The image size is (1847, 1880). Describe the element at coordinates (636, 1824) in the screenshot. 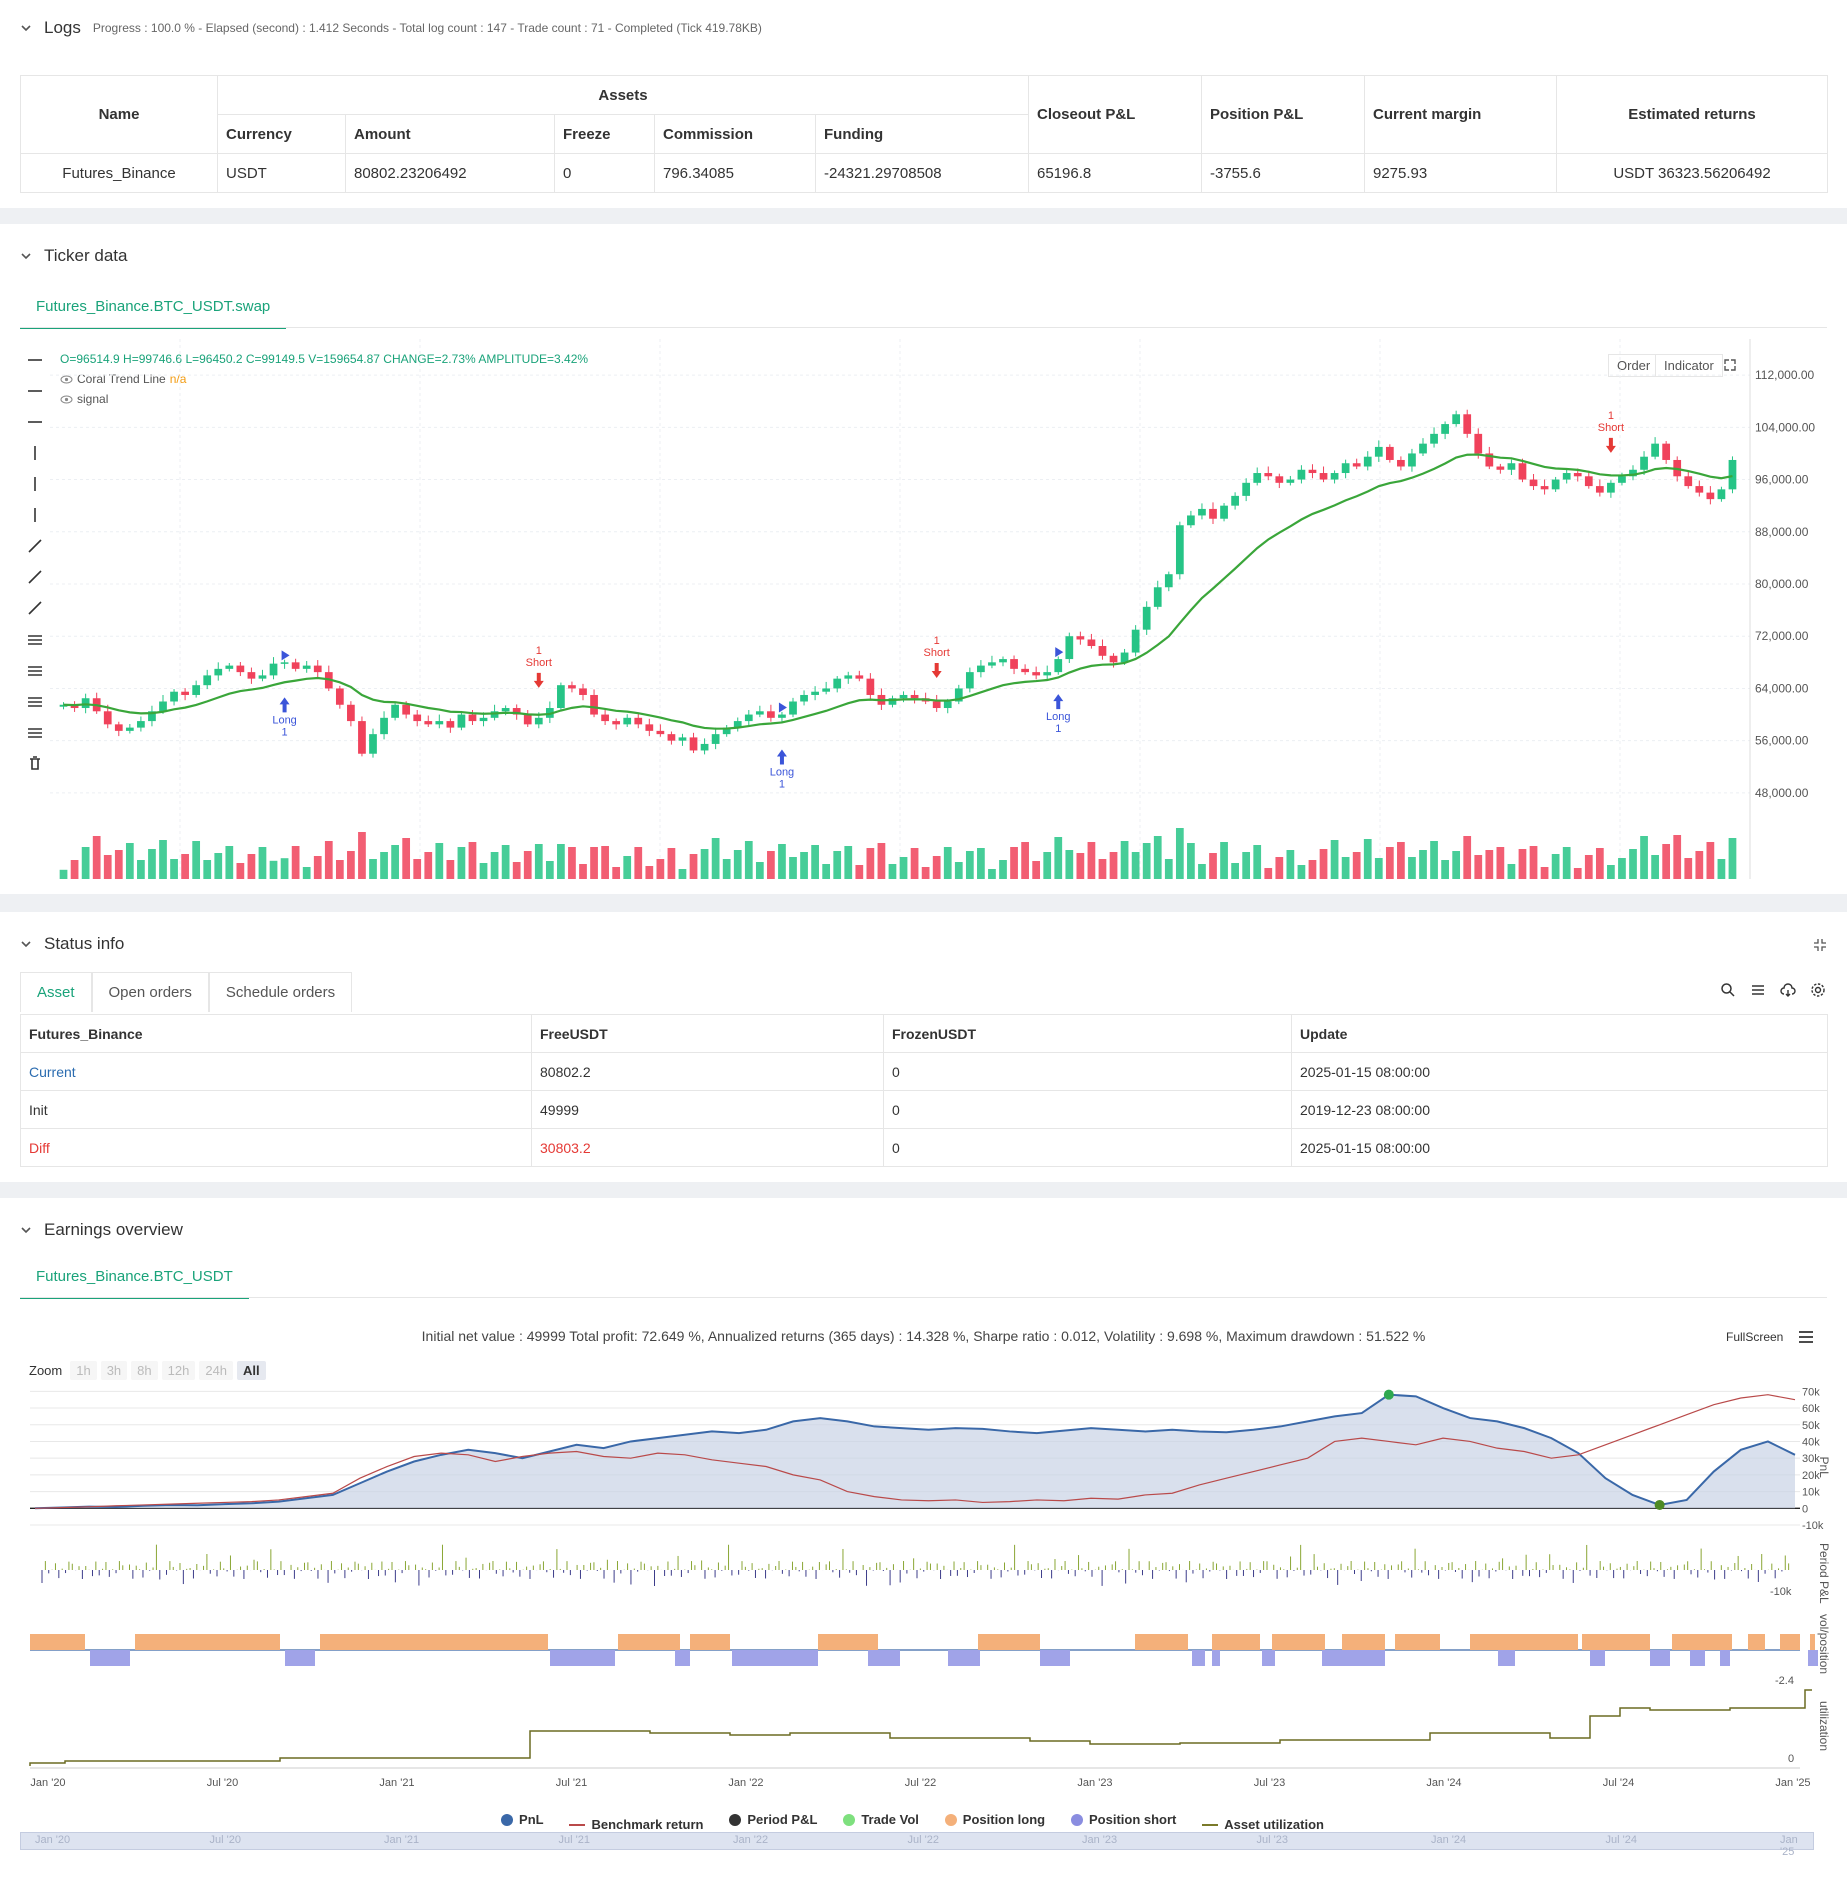

I see `legend-benchmark: Benchmark return` at that location.